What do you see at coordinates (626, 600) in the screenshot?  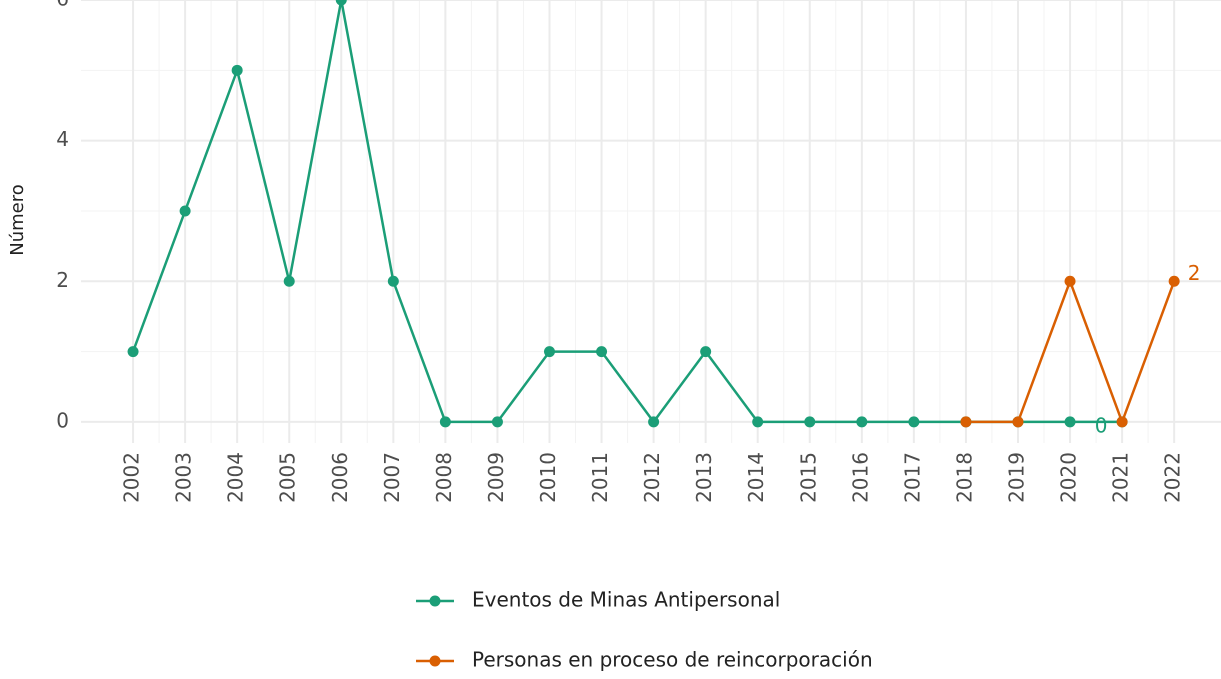 I see `legend-label: Eventos de Minas Antipersonal` at bounding box center [626, 600].